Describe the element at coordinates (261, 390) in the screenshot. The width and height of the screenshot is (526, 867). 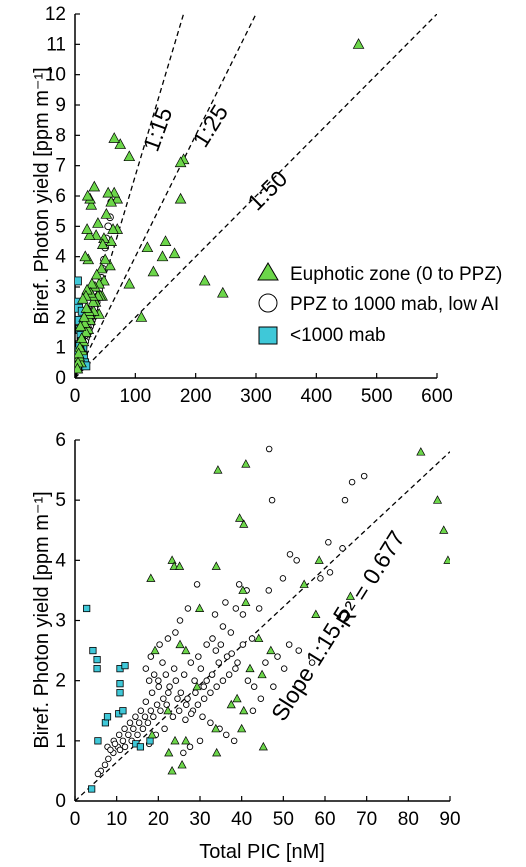
I see `top-x-ticks: 0 100 200 300 400 500 600` at that location.